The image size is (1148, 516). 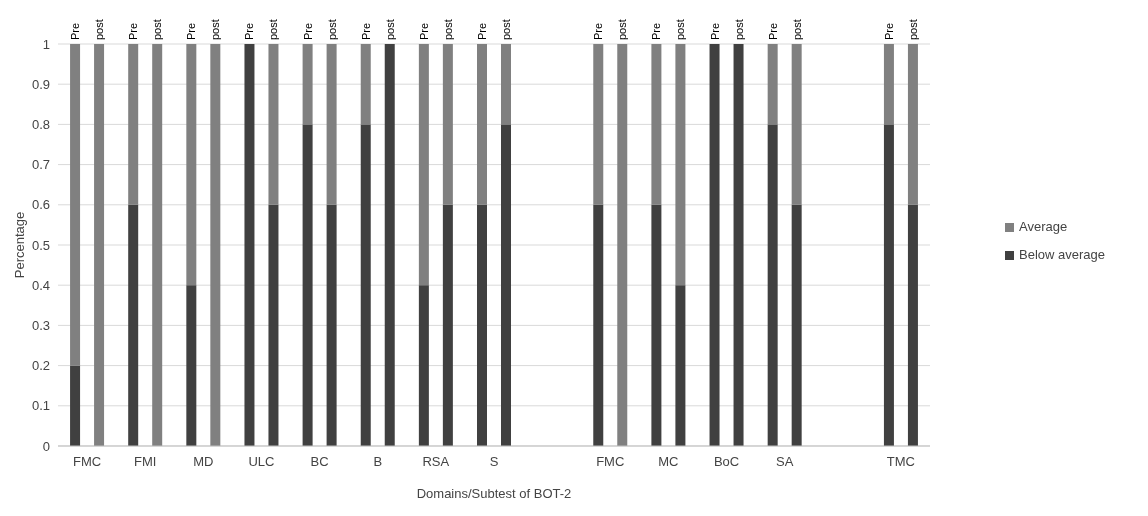 What do you see at coordinates (40, 205) in the screenshot?
I see `y-tick-label: 0.6` at bounding box center [40, 205].